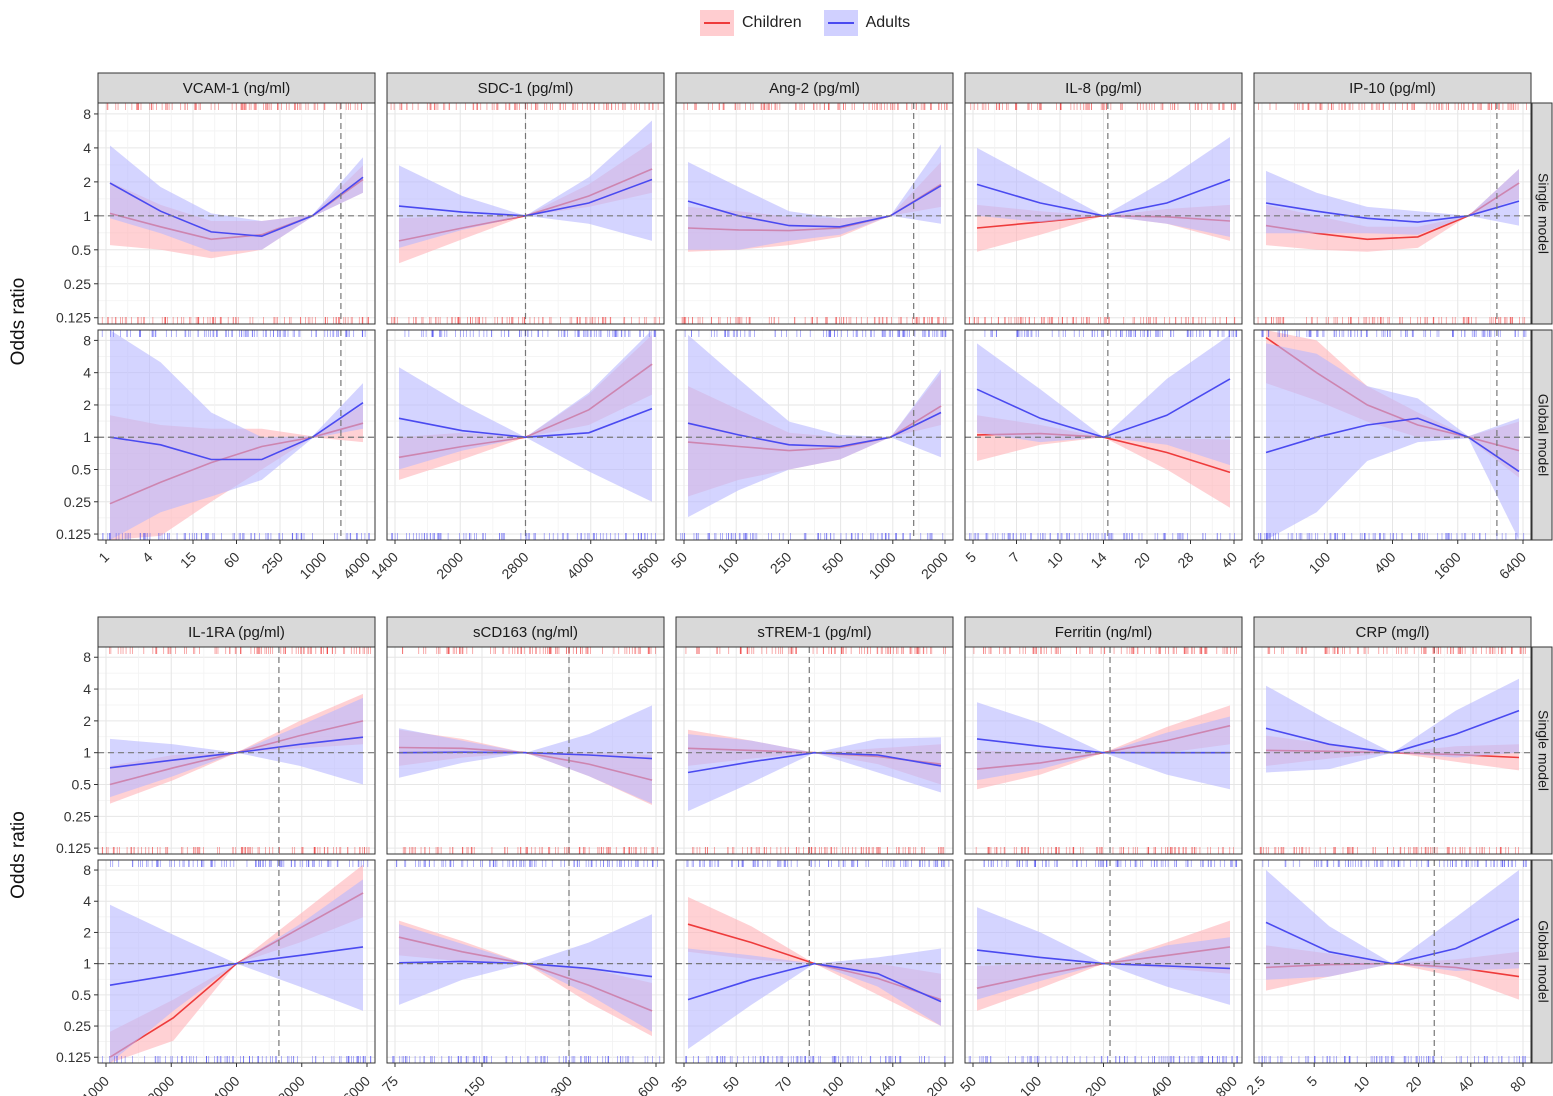  Describe the element at coordinates (188, 560) in the screenshot. I see `x-tick-label: 15` at that location.